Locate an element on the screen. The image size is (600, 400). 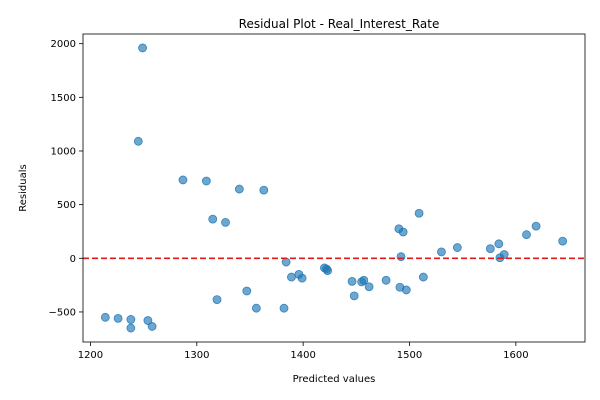
y-tick-label: −500 is located at coordinates (62, 312).